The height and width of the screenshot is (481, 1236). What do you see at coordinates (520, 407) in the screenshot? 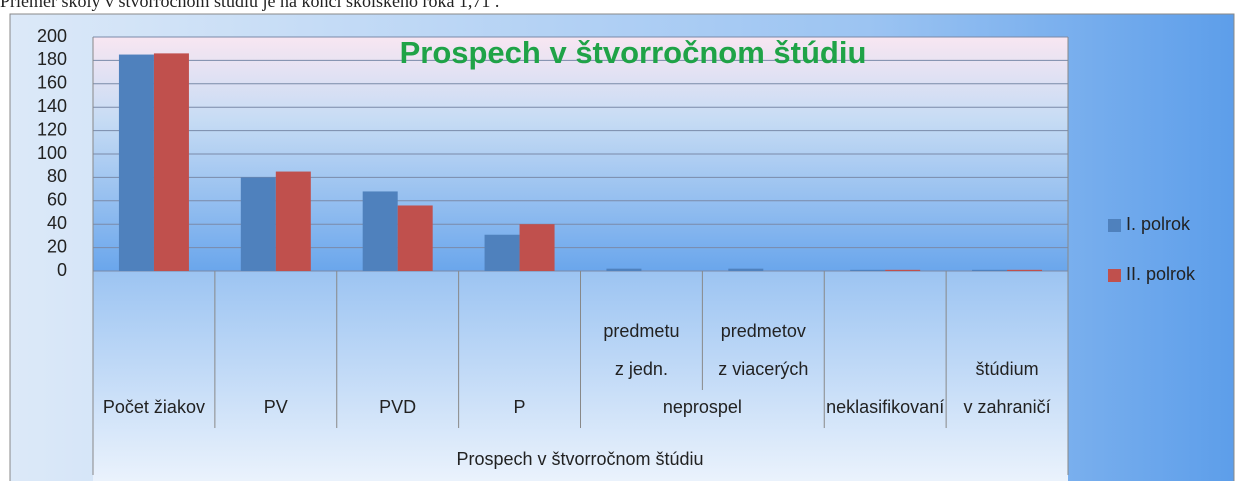
I see `x-tick-label: P` at bounding box center [520, 407].